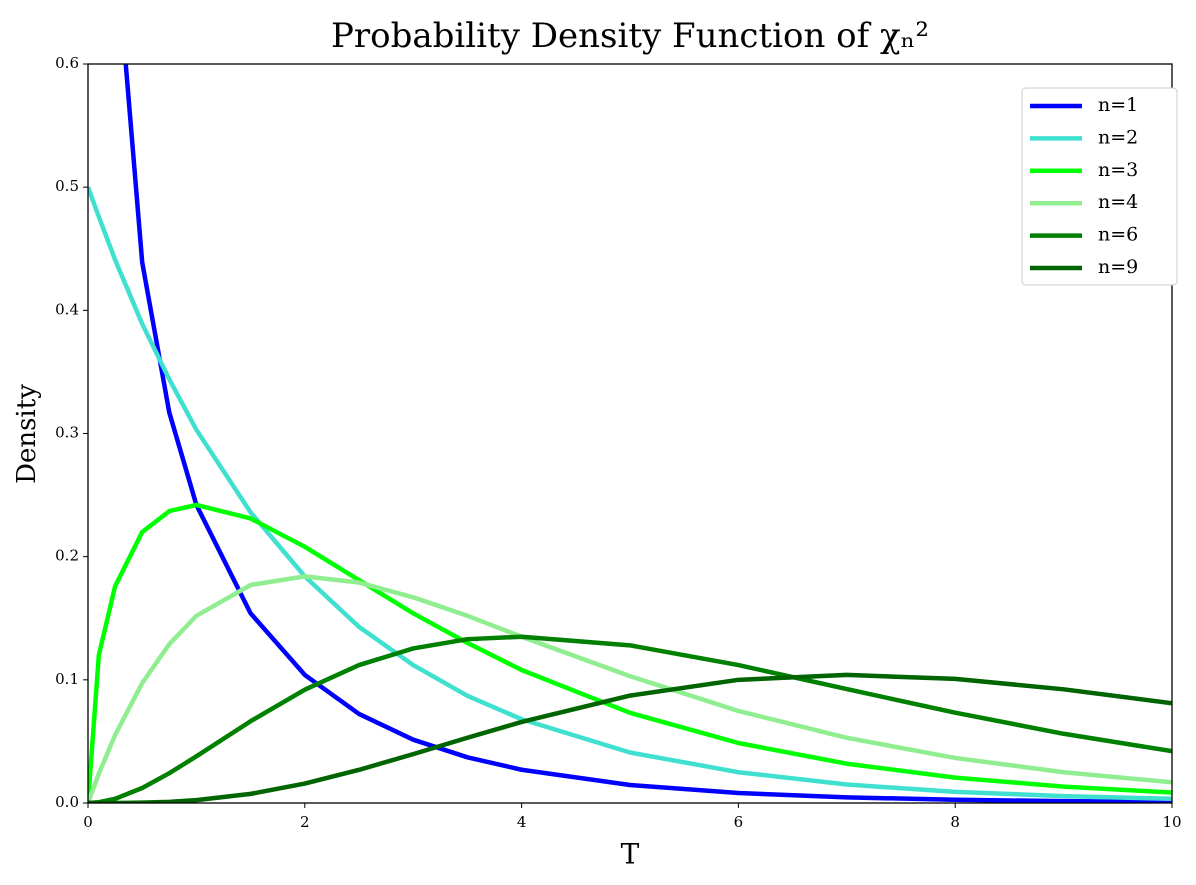 The height and width of the screenshot is (885, 1196). Describe the element at coordinates (67, 556) in the screenshot. I see `y-tick-label: 0.2` at that location.